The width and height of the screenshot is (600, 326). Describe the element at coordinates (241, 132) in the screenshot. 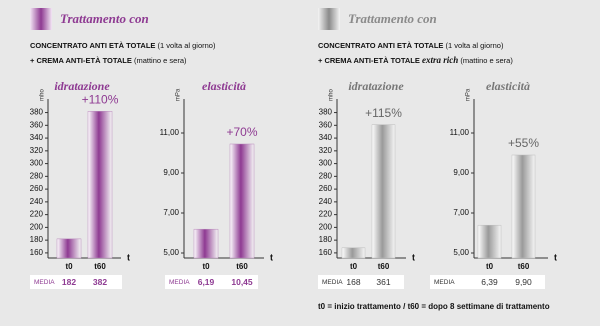

I see `annotation: +70%` at that location.